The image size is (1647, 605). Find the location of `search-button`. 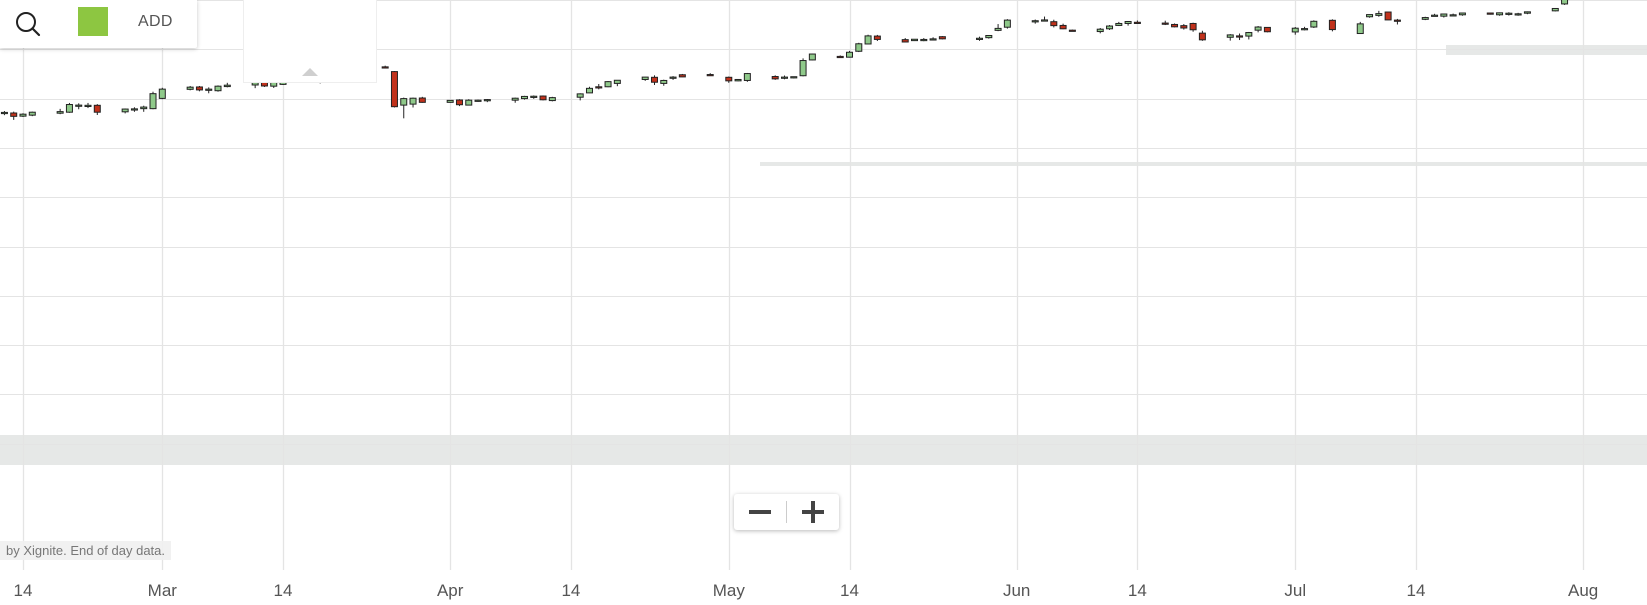

search-button is located at coordinates (27, 24).